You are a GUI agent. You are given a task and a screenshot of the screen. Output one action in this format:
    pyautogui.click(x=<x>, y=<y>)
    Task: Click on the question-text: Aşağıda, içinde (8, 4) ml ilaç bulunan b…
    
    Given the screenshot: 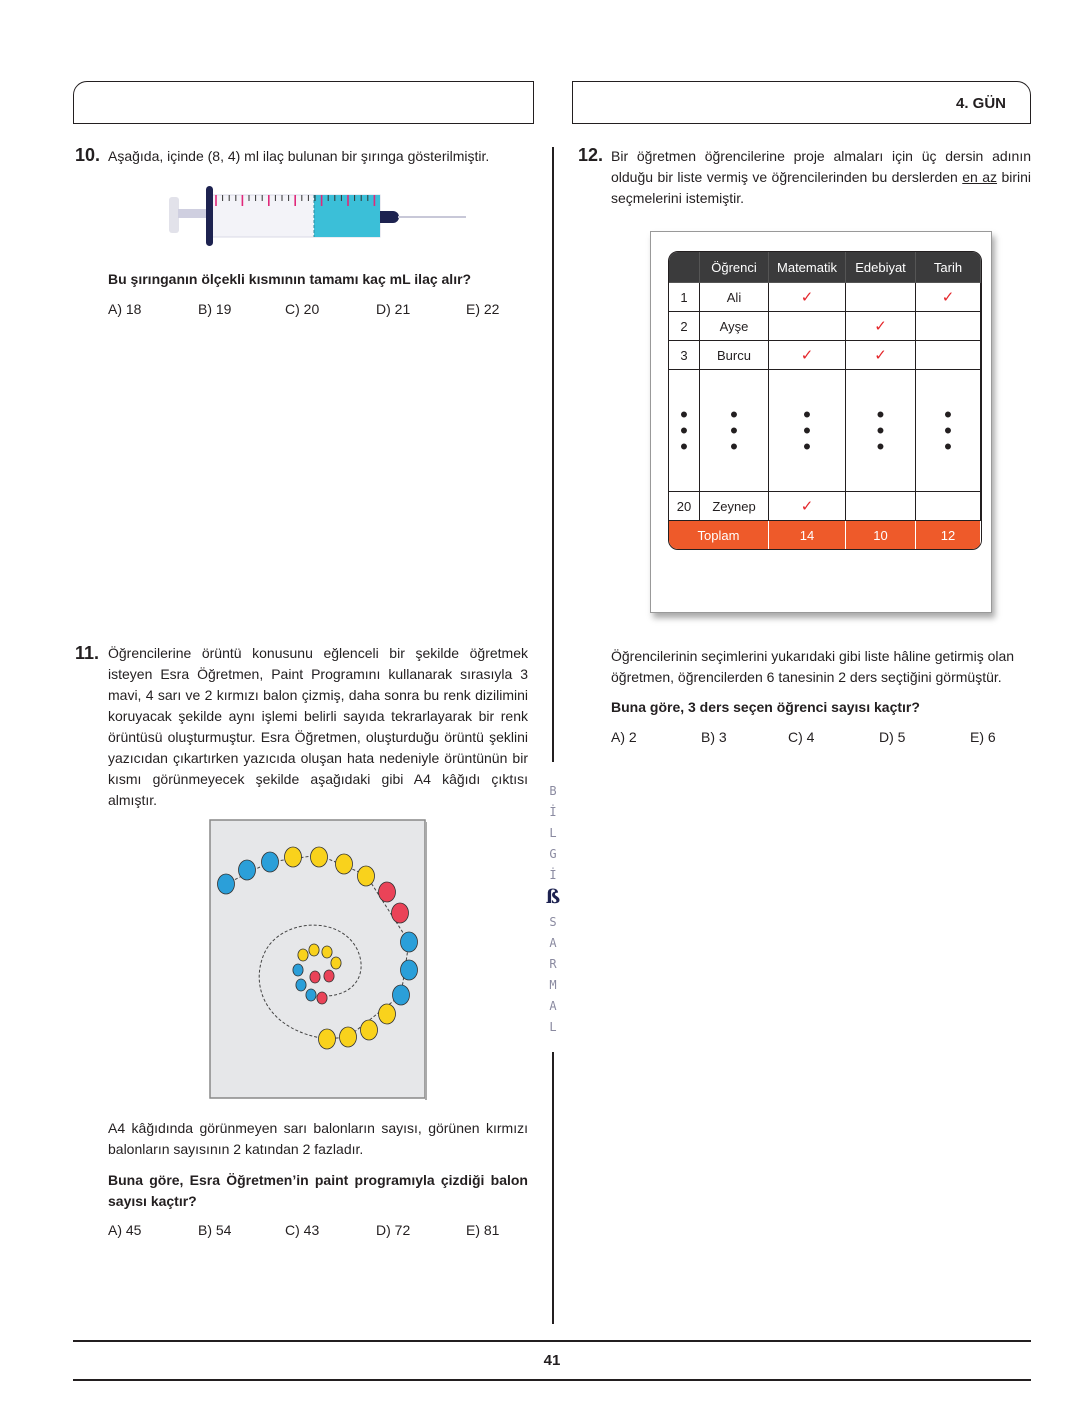 What is the action you would take?
    pyautogui.click(x=299, y=156)
    